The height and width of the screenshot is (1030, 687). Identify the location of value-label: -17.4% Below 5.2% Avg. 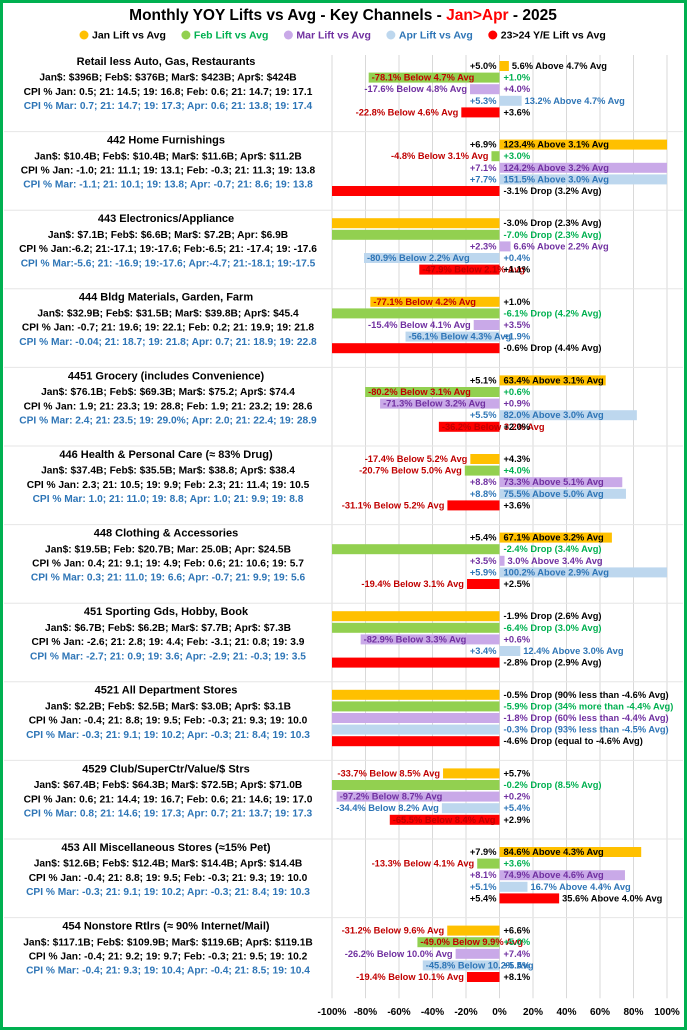
(416, 459).